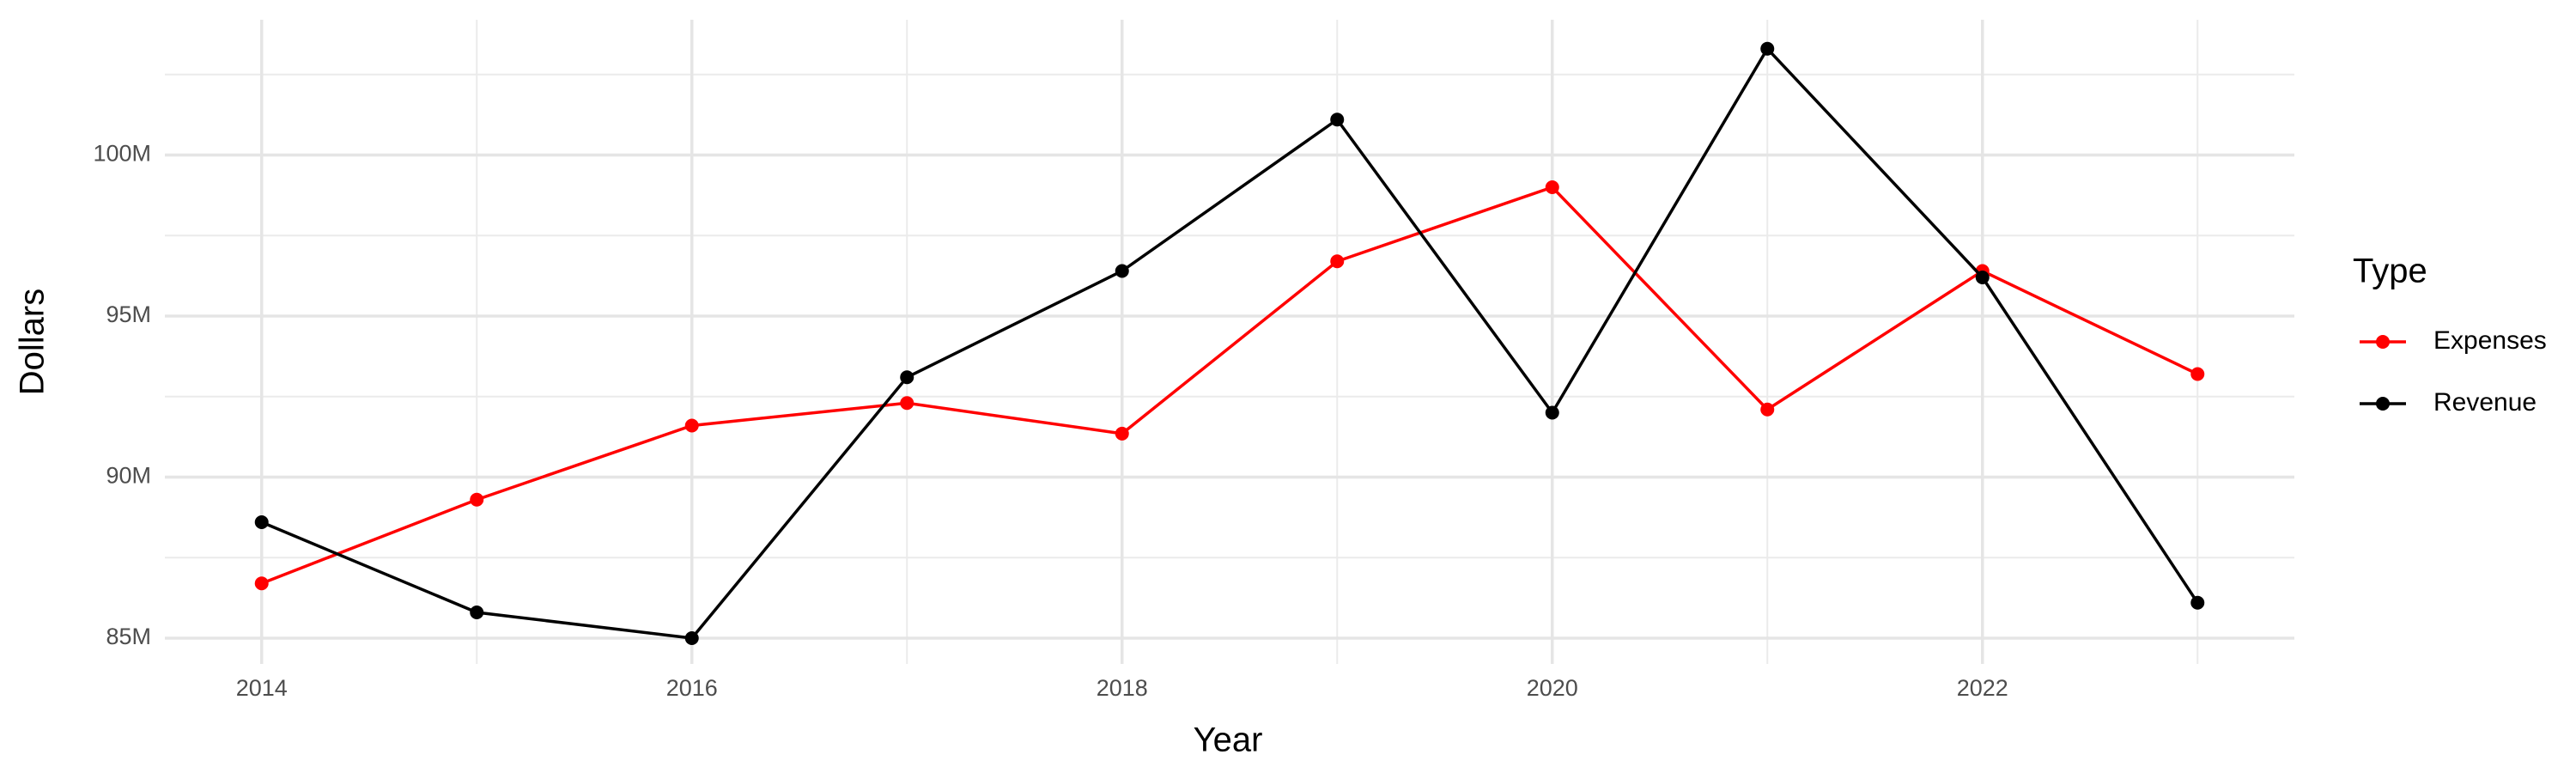  What do you see at coordinates (128, 476) in the screenshot?
I see `y-tick-label: 90M` at bounding box center [128, 476].